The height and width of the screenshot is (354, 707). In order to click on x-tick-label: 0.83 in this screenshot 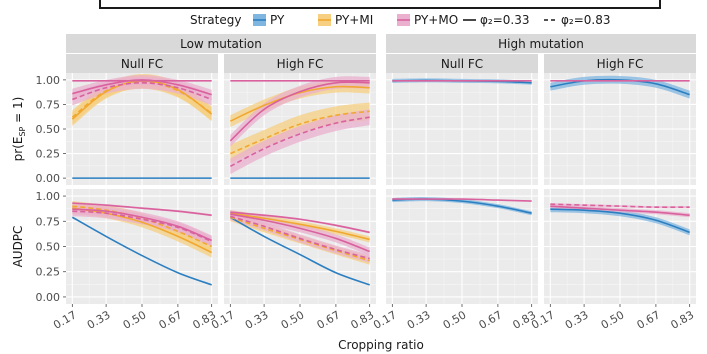, I will do `click(682, 320)`.